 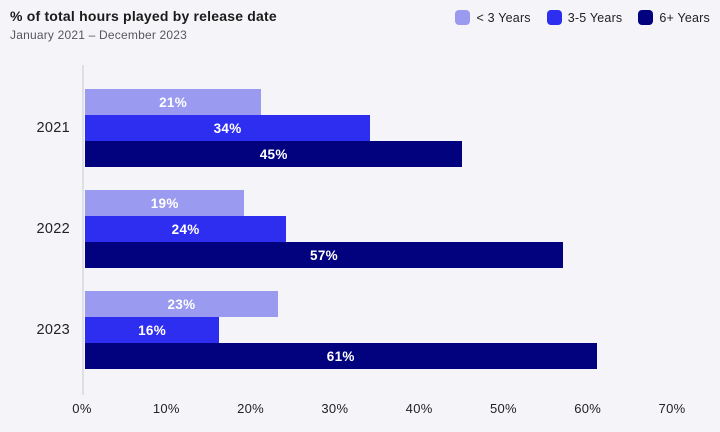 What do you see at coordinates (503, 17) in the screenshot?
I see `legend-label: < 3 Years` at bounding box center [503, 17].